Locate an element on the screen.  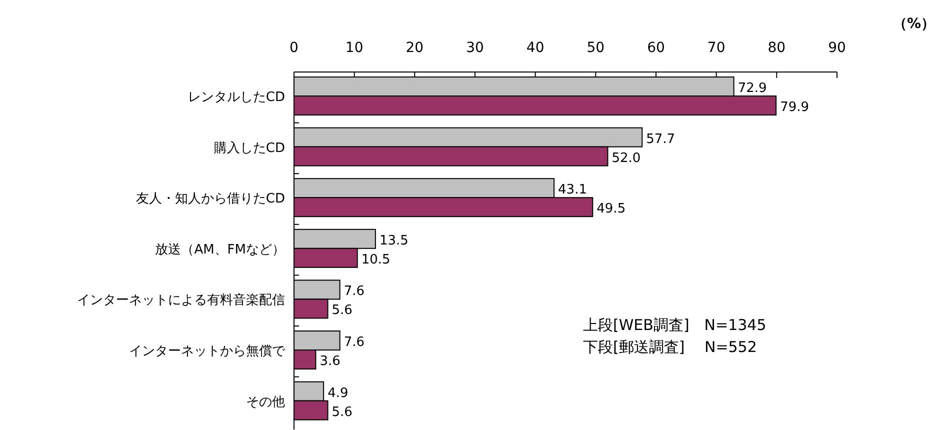
data-label: 79.9 is located at coordinates (795, 107).